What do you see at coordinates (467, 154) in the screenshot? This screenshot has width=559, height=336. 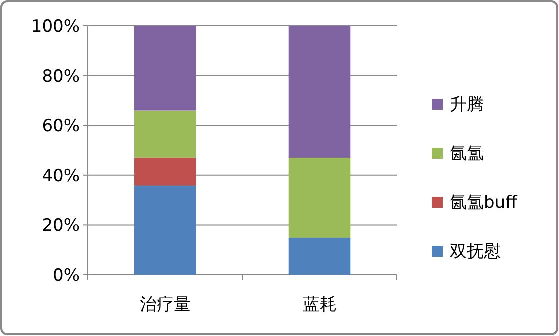 I see `legend-label: 氤氲` at bounding box center [467, 154].